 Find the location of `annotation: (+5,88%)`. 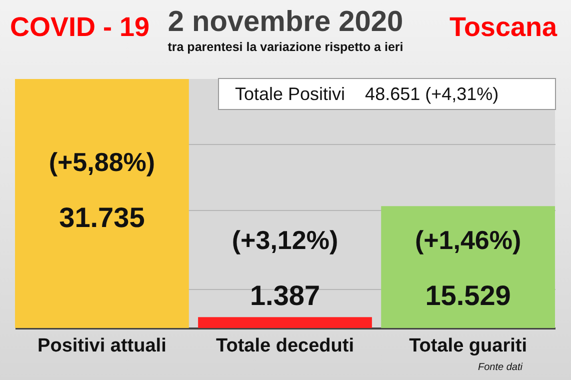

annotation: (+5,88%) is located at coordinates (102, 162).